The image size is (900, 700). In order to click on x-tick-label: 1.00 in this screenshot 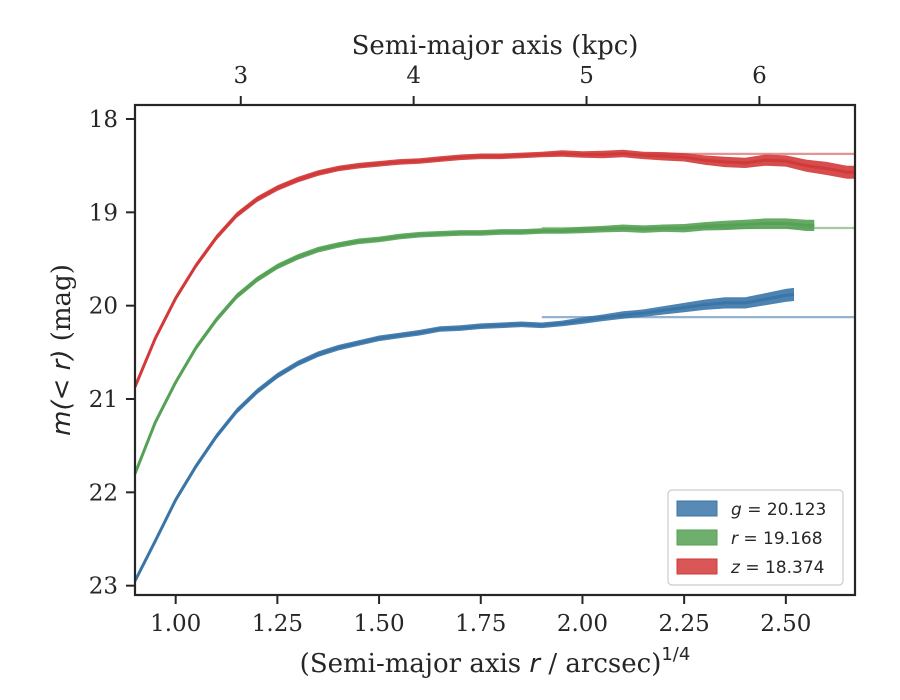, I will do `click(175, 624)`.